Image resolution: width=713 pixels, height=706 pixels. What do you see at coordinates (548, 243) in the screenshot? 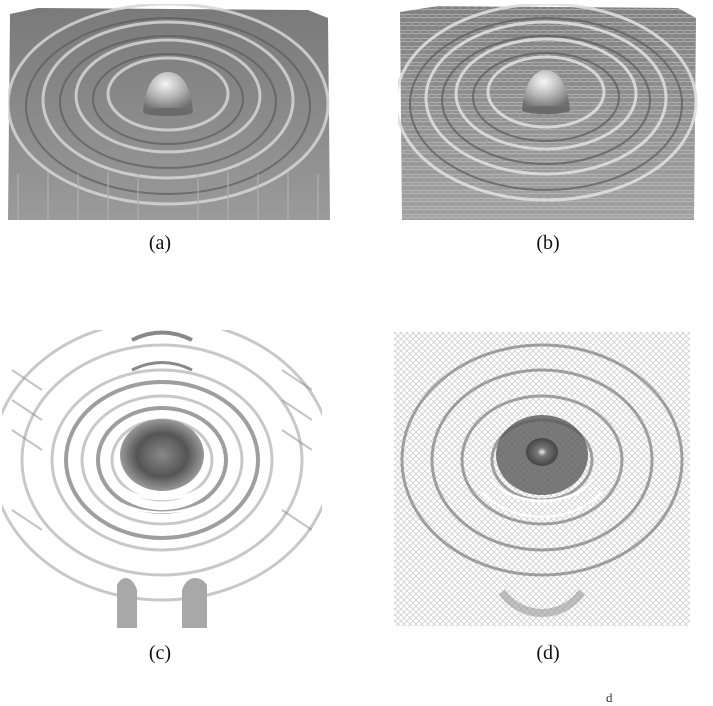
I see `caption-b: (b)` at bounding box center [548, 243].